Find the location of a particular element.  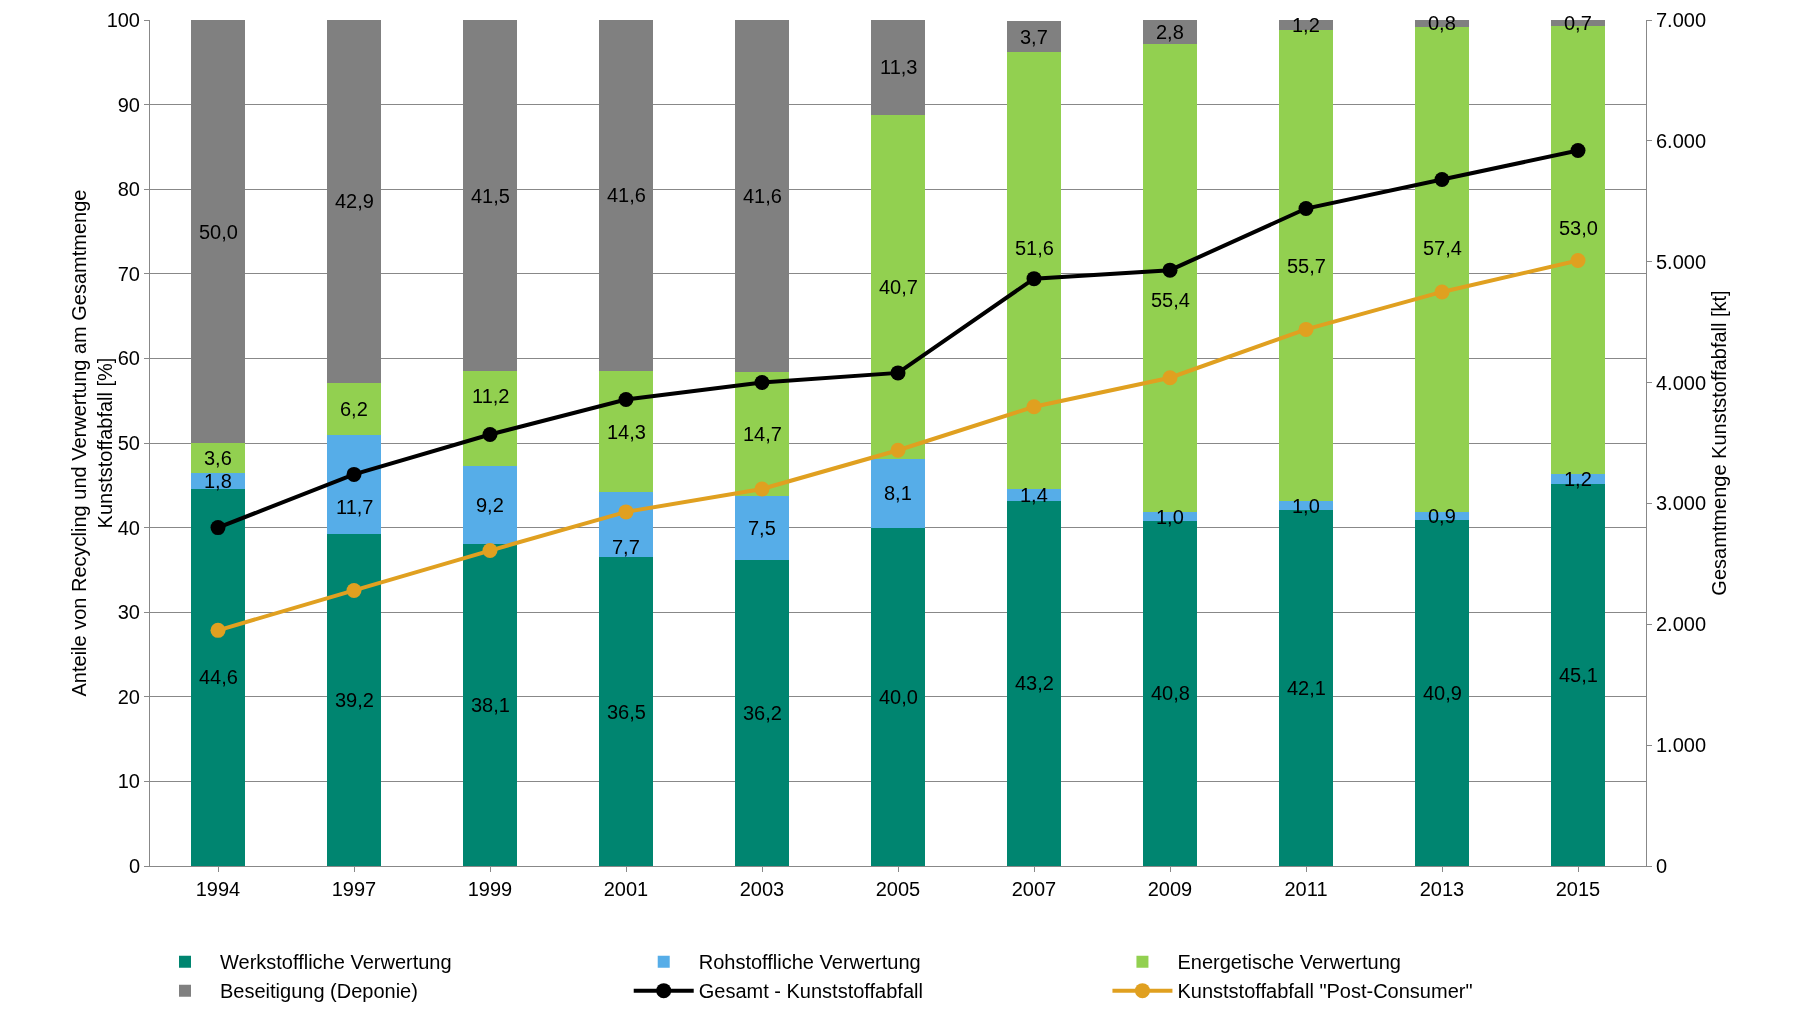

y-tick-label: 50 is located at coordinates (128, 443).